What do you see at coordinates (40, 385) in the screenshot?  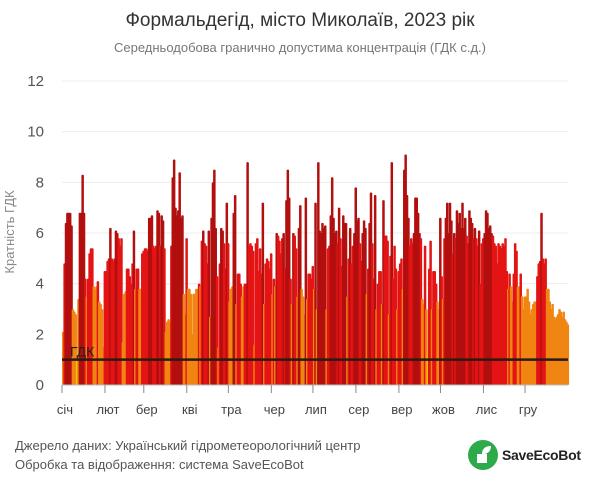 I see `y-tick-label: 0` at bounding box center [40, 385].